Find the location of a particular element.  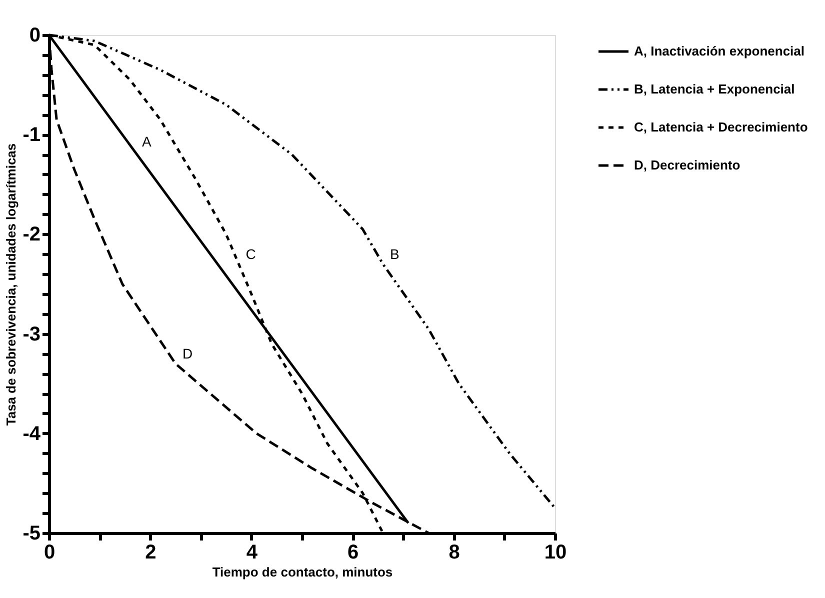

y-tick-label: -3 is located at coordinates (31, 334).